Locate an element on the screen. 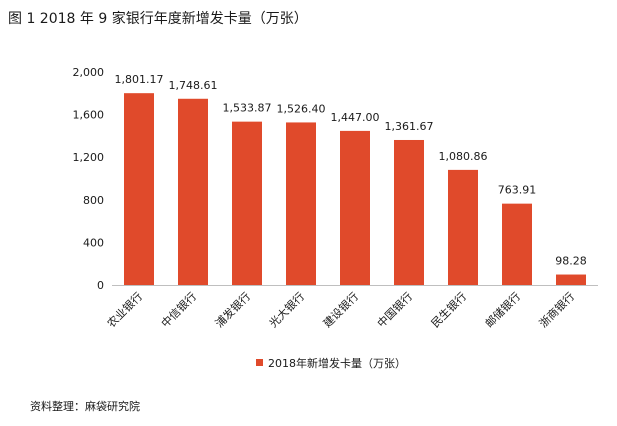  data-label: 1,080.86 is located at coordinates (463, 156).